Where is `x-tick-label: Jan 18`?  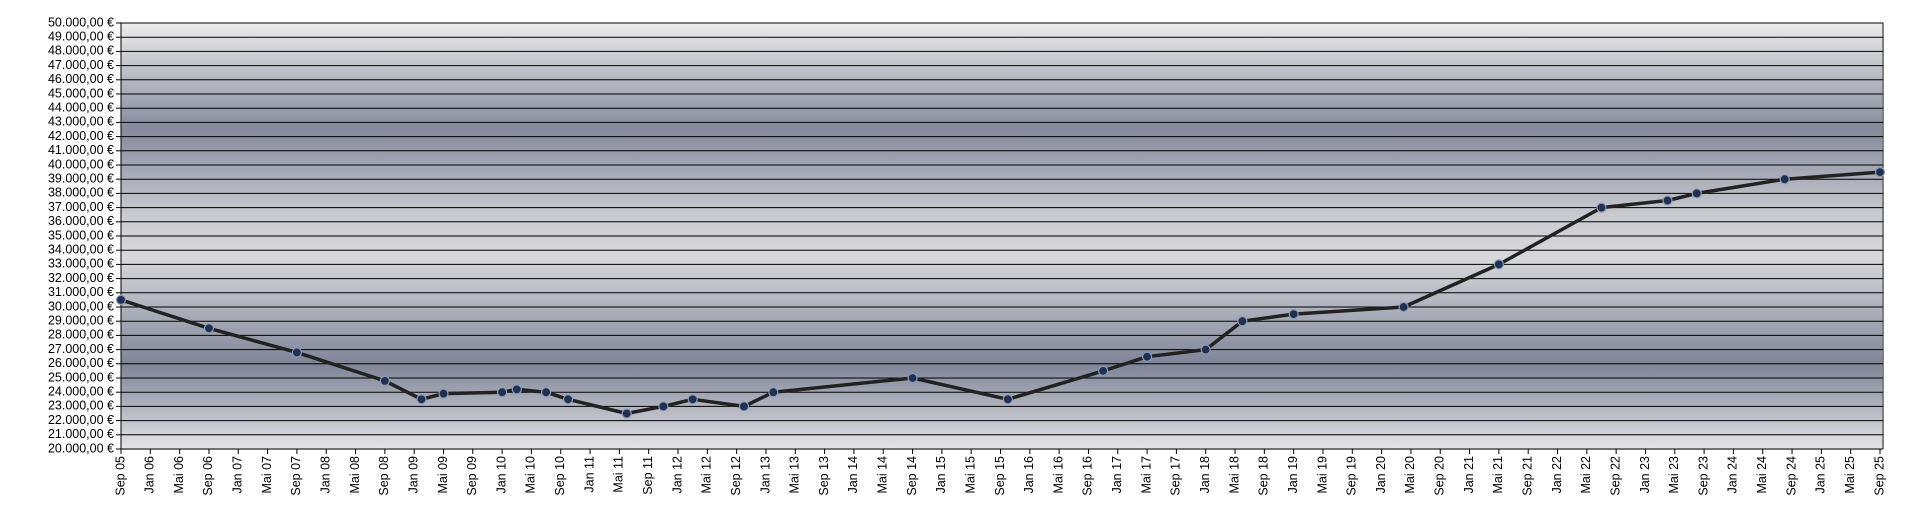 x-tick-label: Jan 18 is located at coordinates (1205, 475).